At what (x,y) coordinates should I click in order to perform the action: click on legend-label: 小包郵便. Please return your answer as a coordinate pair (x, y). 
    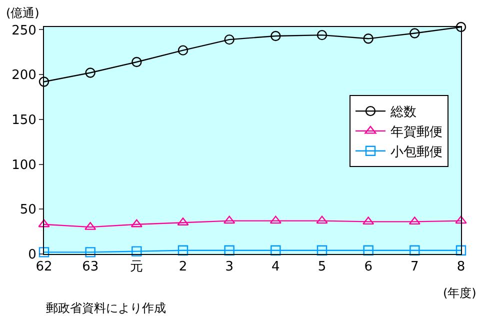
    Looking at the image, I should click on (416, 152).